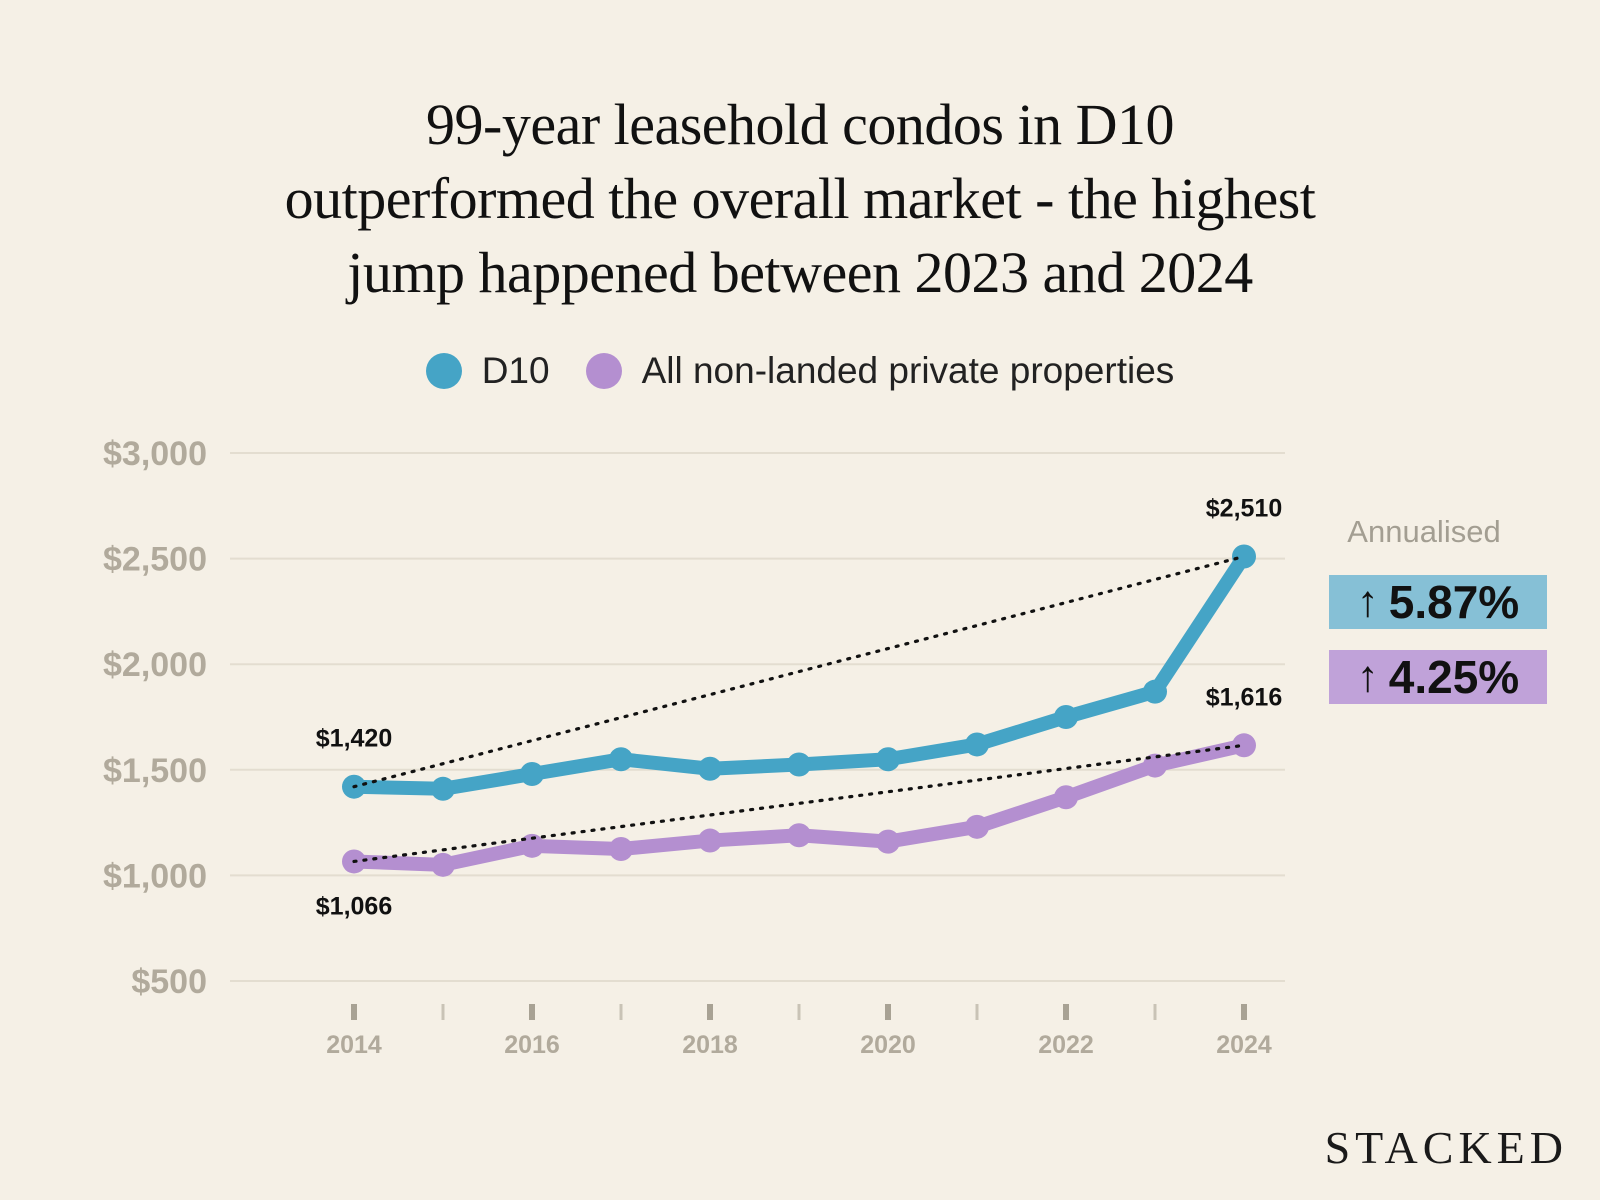 The width and height of the screenshot is (1600, 1200). What do you see at coordinates (532, 1045) in the screenshot?
I see `x-tick-label: 2016` at bounding box center [532, 1045].